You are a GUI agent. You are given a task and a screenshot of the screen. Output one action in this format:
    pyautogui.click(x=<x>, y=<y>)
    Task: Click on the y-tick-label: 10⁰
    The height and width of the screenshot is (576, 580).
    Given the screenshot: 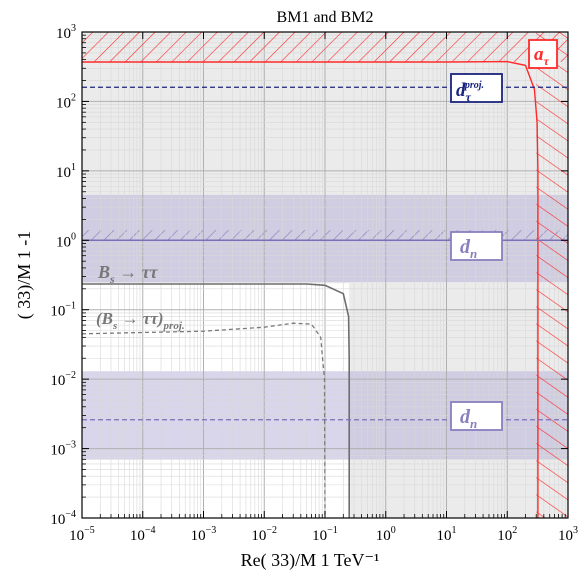 What is the action you would take?
    pyautogui.click(x=66, y=240)
    